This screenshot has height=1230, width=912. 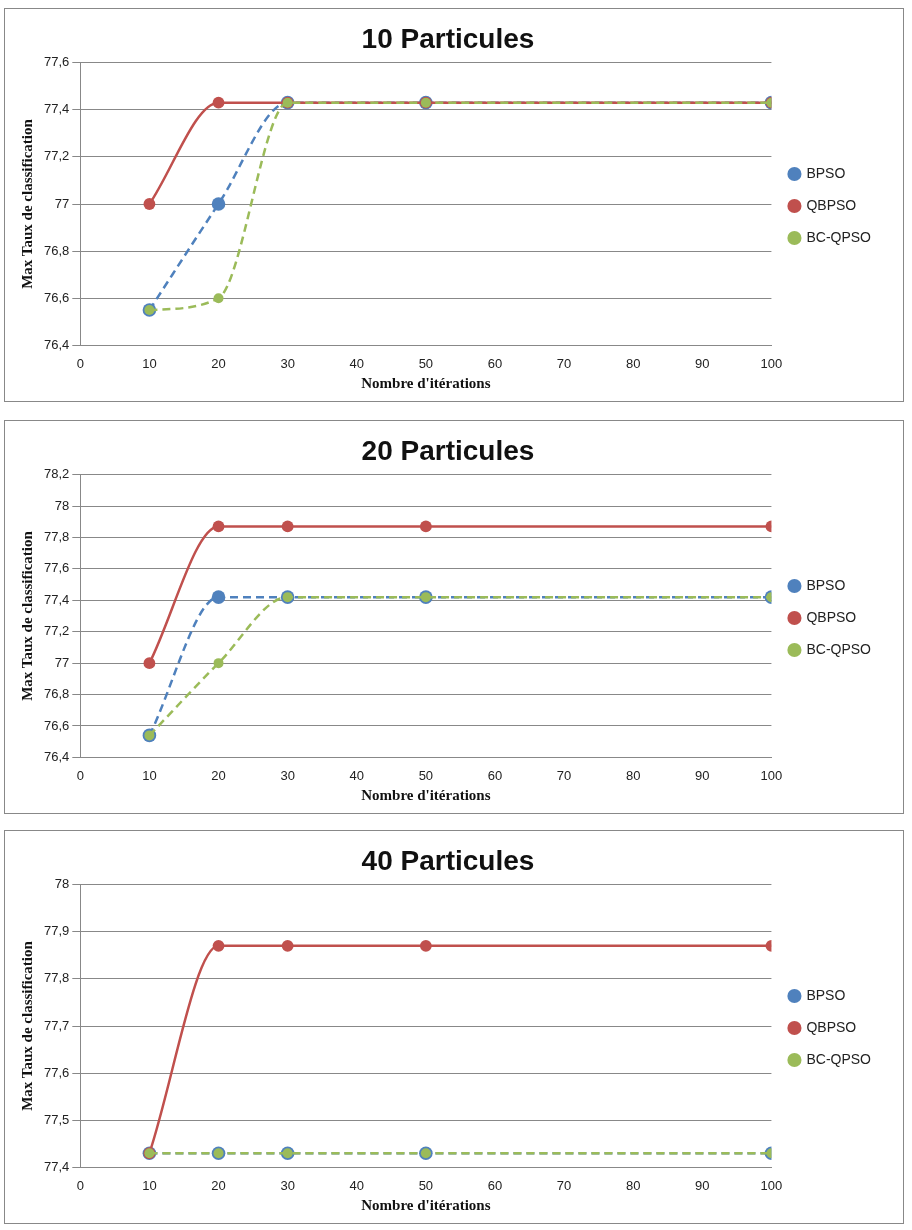 What do you see at coordinates (56, 1025) in the screenshot?
I see `y-tick-label: 77,7` at bounding box center [56, 1025].